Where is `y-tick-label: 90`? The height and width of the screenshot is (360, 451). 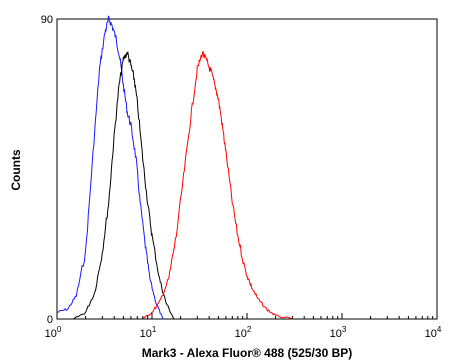
y-tick-label: 90 is located at coordinates (47, 20).